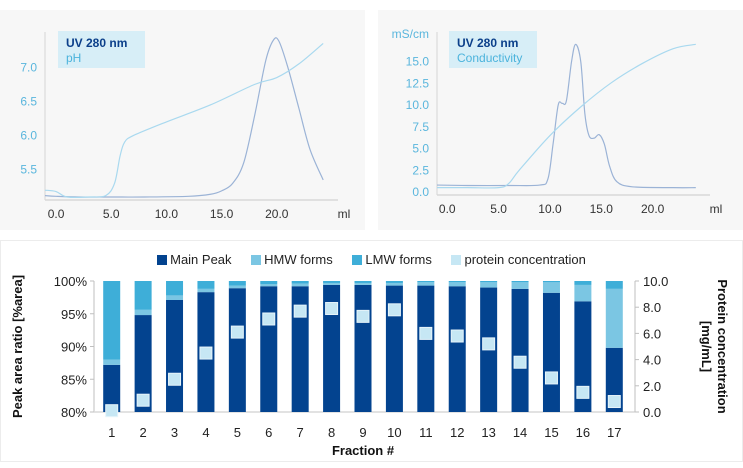  What do you see at coordinates (418, 62) in the screenshot?
I see `conductivity-chart-y-tick-label: 15.0` at bounding box center [418, 62].